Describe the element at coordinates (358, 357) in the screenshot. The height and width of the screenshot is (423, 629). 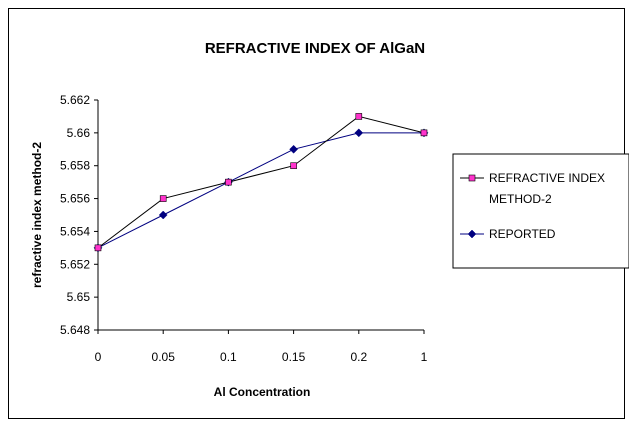
I see `x-tick-label: 0.2` at that location.